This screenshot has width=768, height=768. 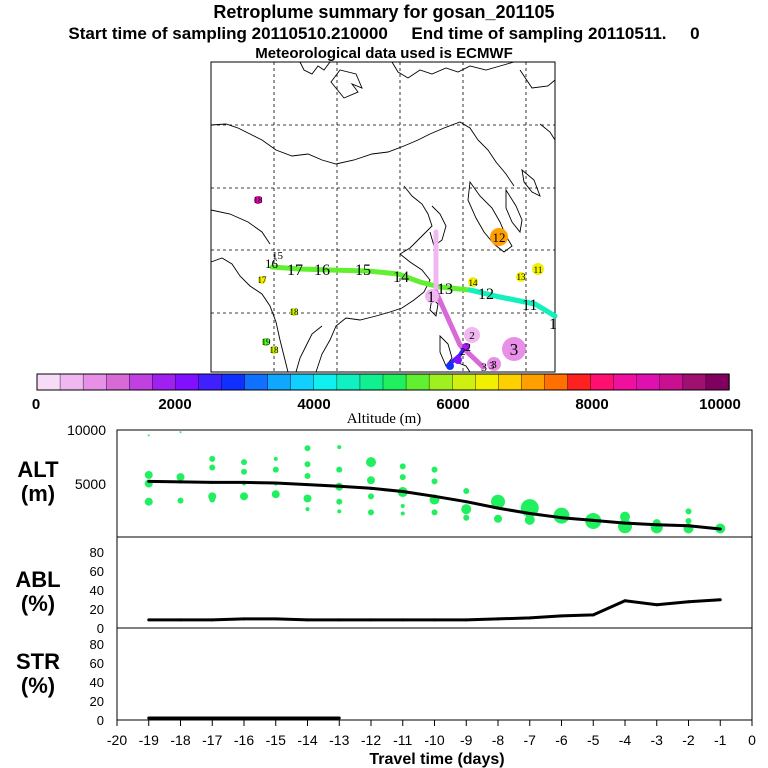 I want to click on marker-day14, so click(x=473, y=282).